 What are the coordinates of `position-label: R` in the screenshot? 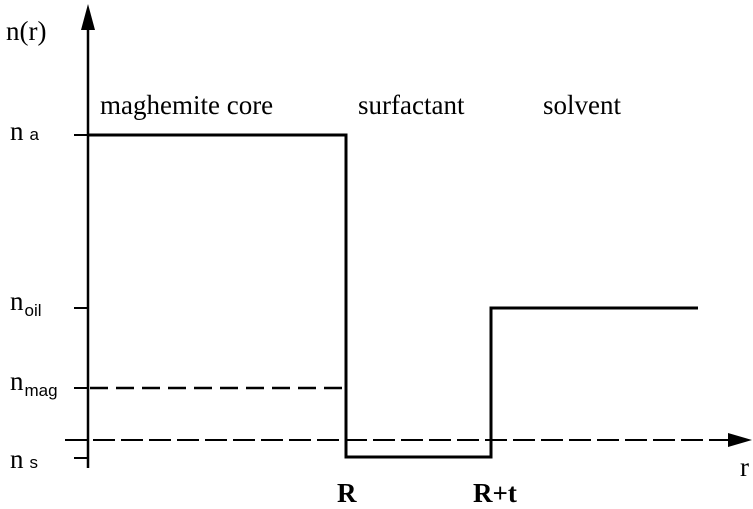 It's located at (347, 493).